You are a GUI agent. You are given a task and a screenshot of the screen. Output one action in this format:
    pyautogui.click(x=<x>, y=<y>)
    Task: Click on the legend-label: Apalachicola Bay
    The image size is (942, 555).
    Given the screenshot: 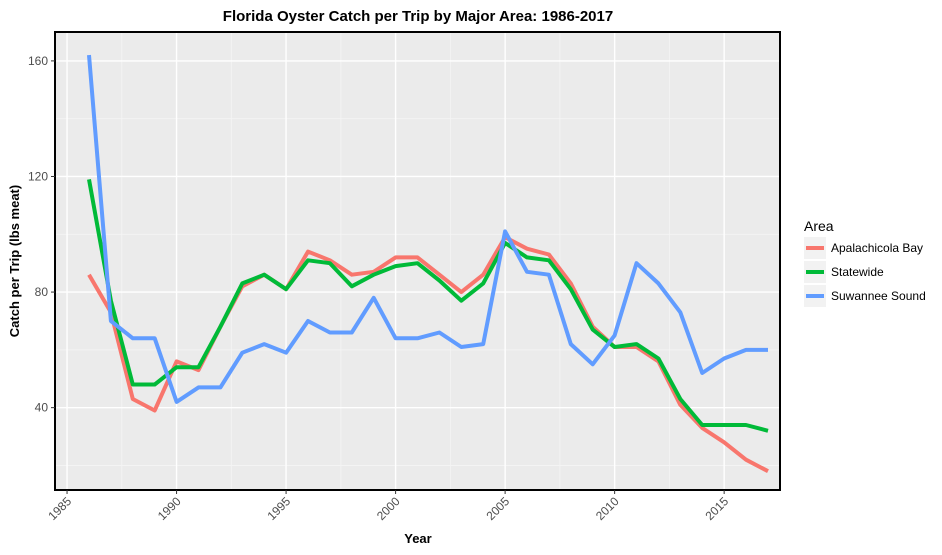 What is the action you would take?
    pyautogui.click(x=877, y=248)
    